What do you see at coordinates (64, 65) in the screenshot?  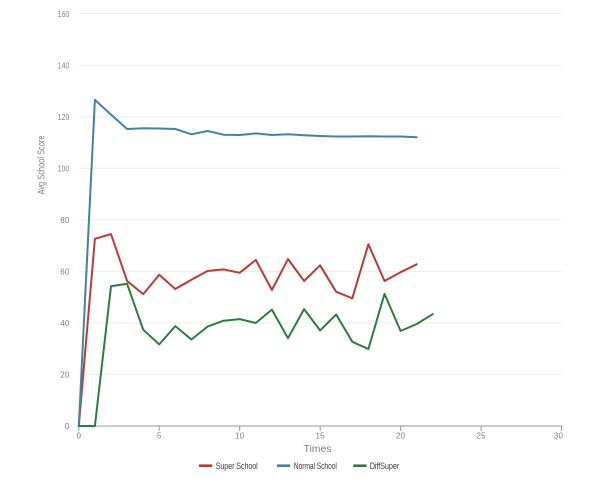 I see `svg-text: 140` at bounding box center [64, 65].